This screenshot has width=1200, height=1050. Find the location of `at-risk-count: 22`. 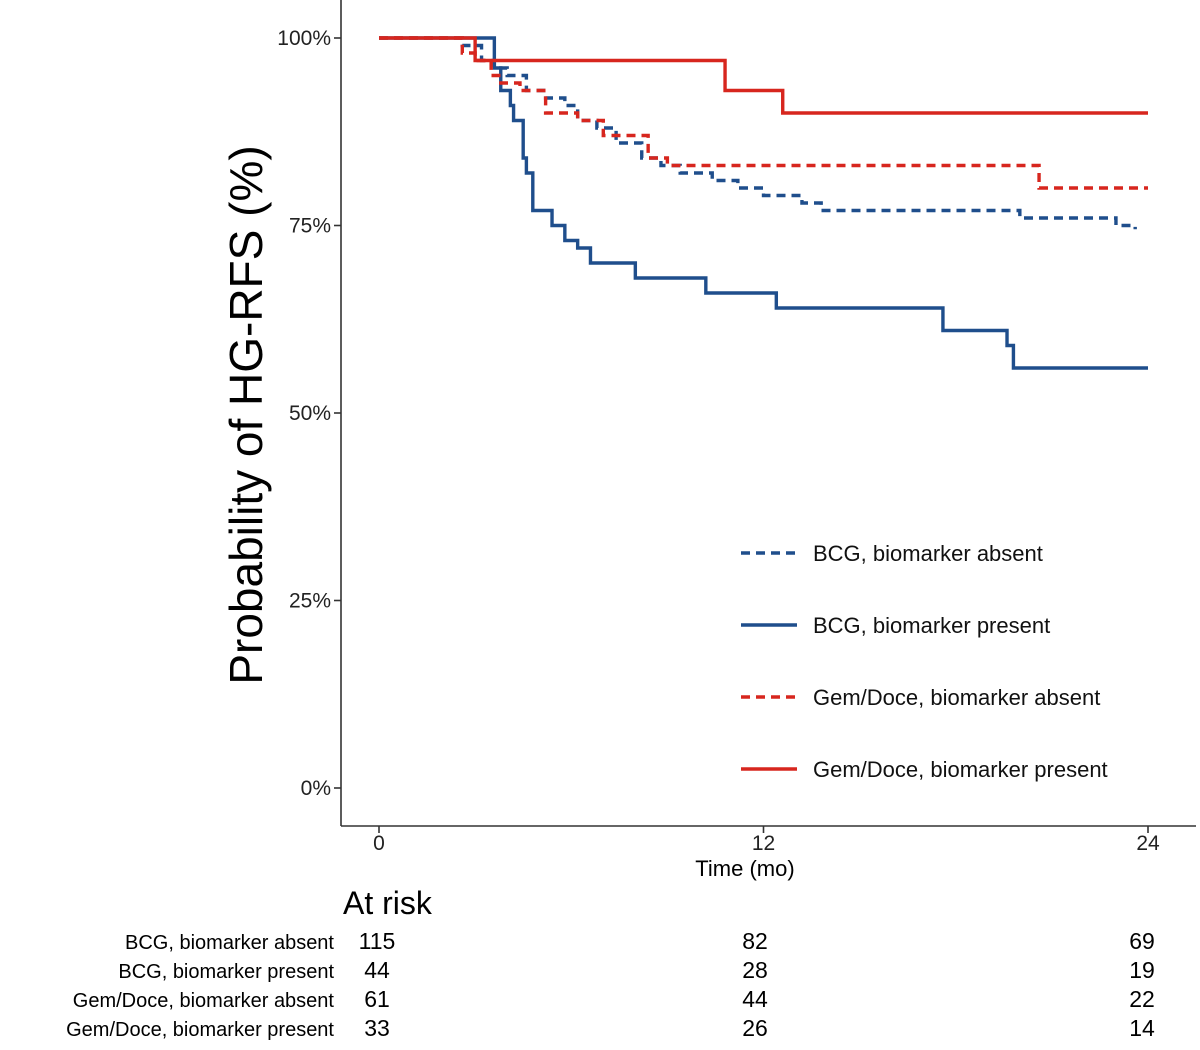

at-risk-count: 22 is located at coordinates (1142, 999).